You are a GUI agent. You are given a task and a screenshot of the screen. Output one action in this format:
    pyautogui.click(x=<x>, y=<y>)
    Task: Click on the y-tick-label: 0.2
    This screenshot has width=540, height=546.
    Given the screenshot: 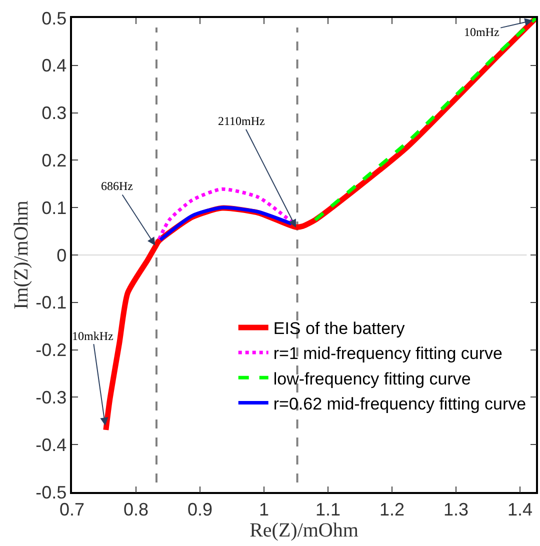 What is the action you would take?
    pyautogui.click(x=54, y=160)
    